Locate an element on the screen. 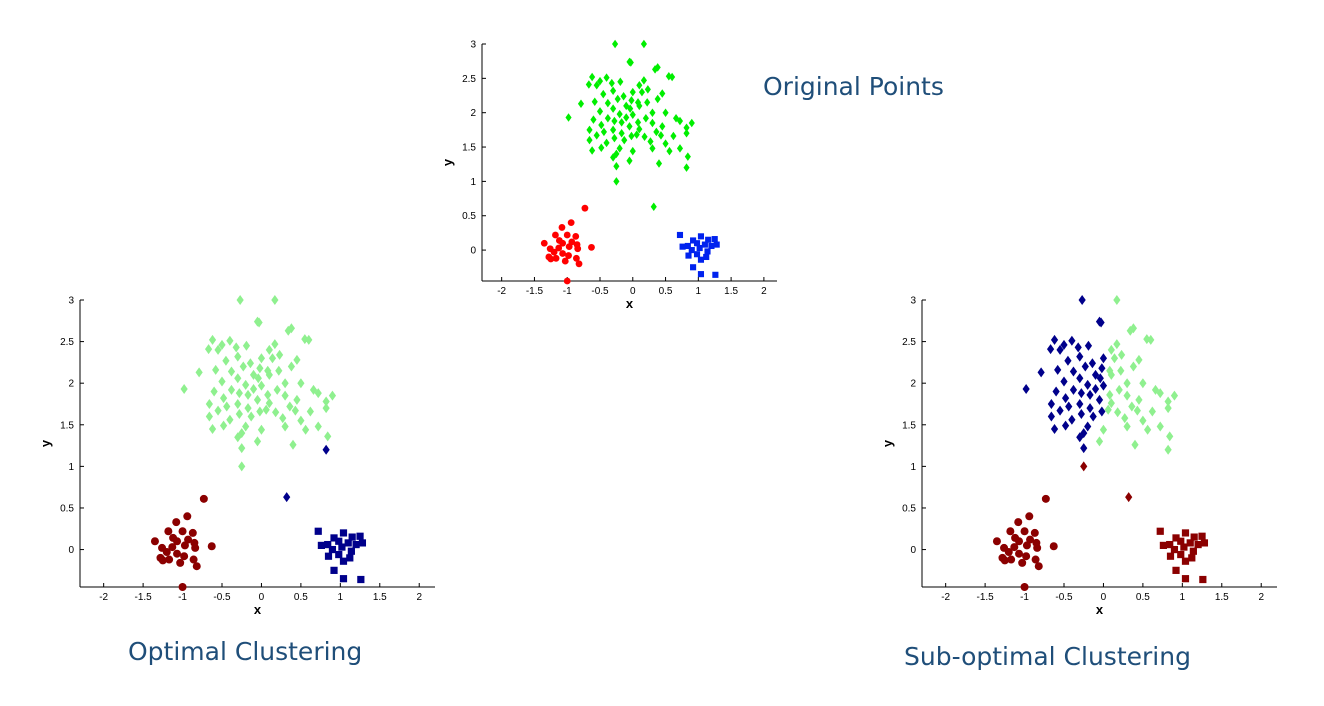 This screenshot has width=1324, height=706. caption-suboptimal-clustering: Sub-optimal Clustering is located at coordinates (1047, 656).